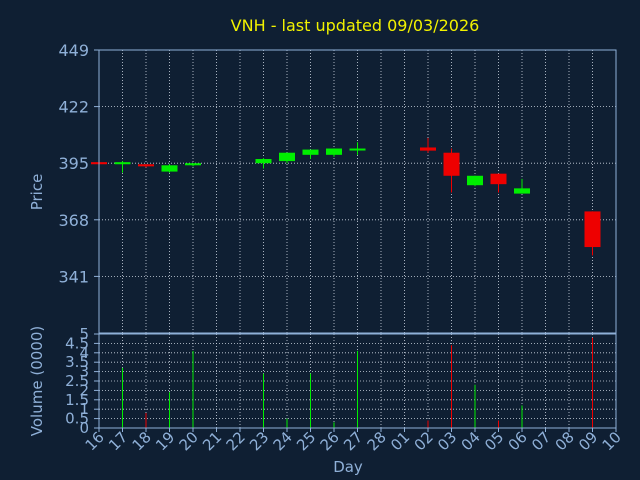 This screenshot has width=640, height=480. Describe the element at coordinates (259, 441) in the screenshot. I see `x-tick-label: 23` at that location.